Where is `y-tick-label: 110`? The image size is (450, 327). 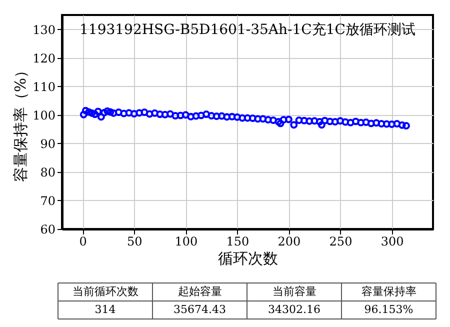 y-tick-label: 110 is located at coordinates (44, 87).